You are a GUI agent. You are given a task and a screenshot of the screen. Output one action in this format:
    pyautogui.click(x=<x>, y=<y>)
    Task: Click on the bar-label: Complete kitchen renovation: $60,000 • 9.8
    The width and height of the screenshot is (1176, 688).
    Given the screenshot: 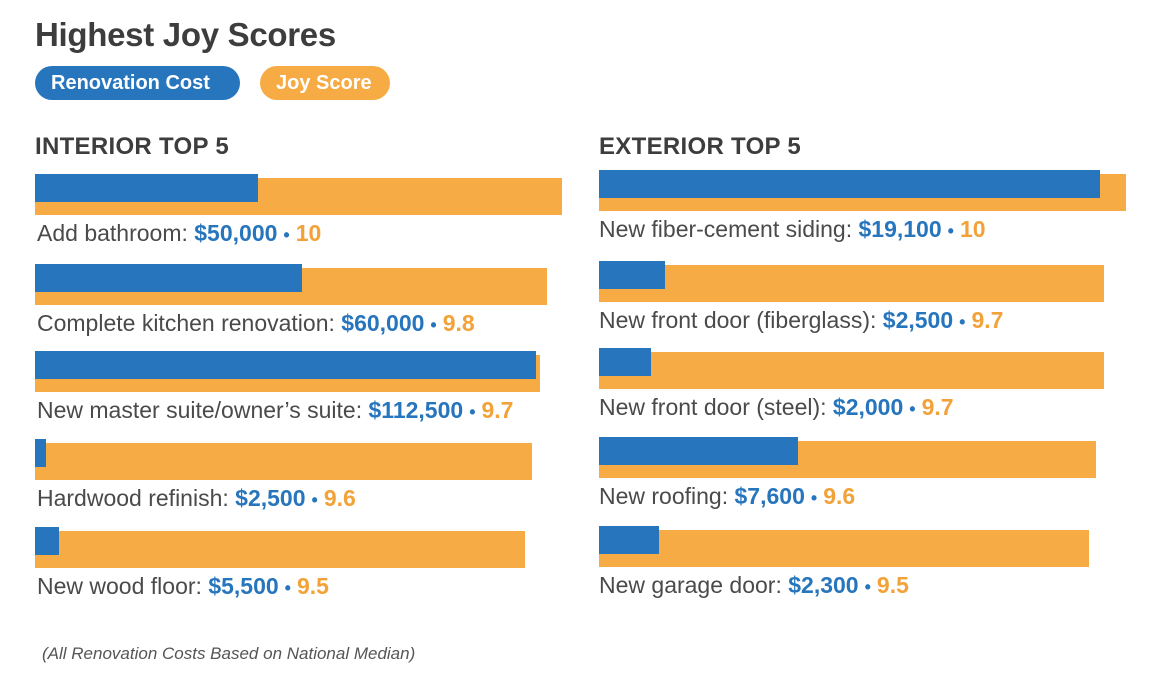 What is the action you would take?
    pyautogui.click(x=256, y=323)
    